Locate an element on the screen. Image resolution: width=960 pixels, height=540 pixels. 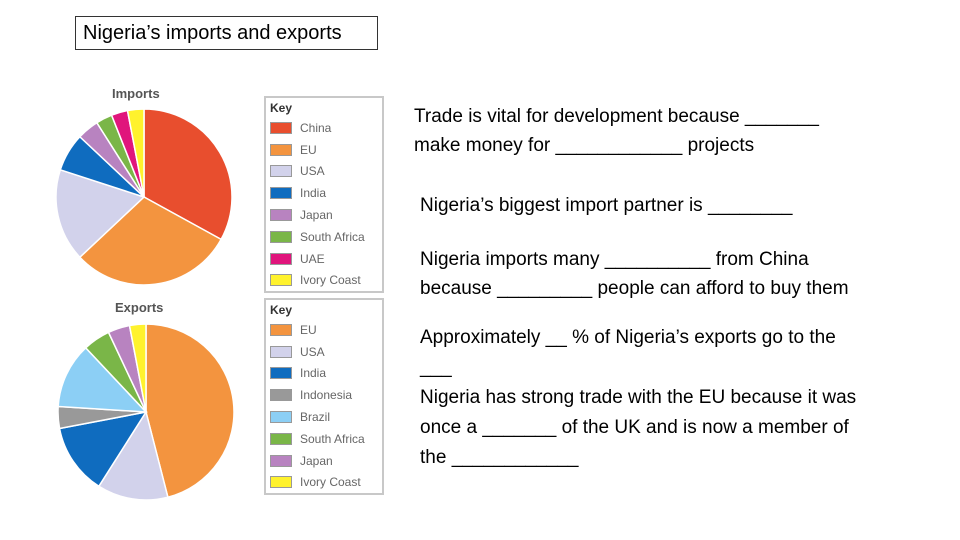
exports-key-item-usa: USA is located at coordinates (324, 352).